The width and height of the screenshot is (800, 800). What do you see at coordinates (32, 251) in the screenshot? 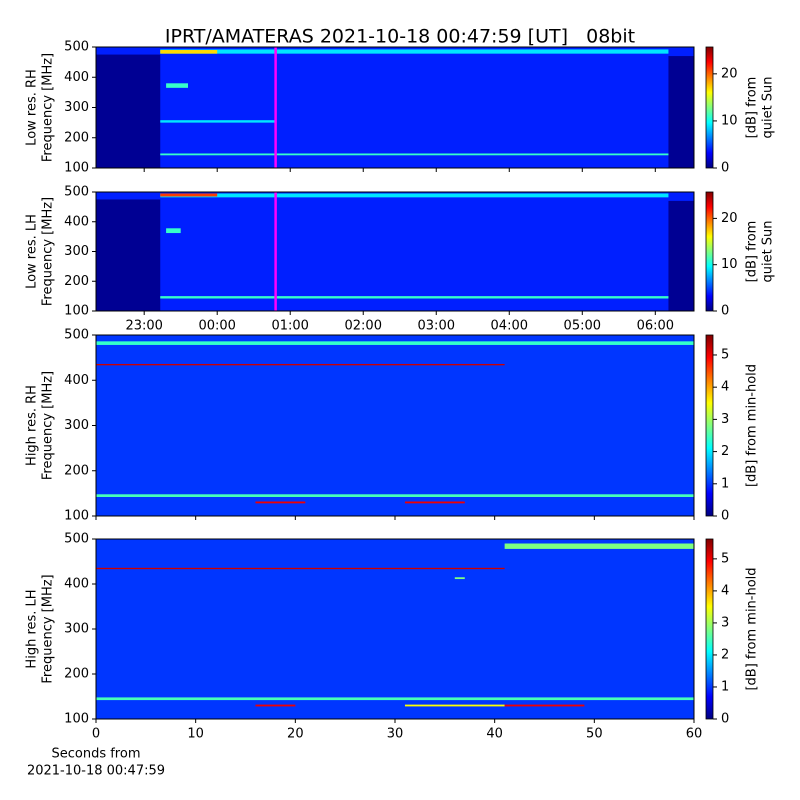
I see `y-axis-label: Low res. LH` at bounding box center [32, 251].